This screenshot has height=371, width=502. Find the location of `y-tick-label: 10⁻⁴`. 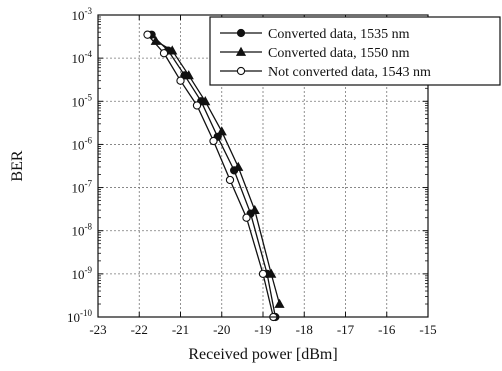

y-tick-label: 10⁻⁴ is located at coordinates (82, 57).